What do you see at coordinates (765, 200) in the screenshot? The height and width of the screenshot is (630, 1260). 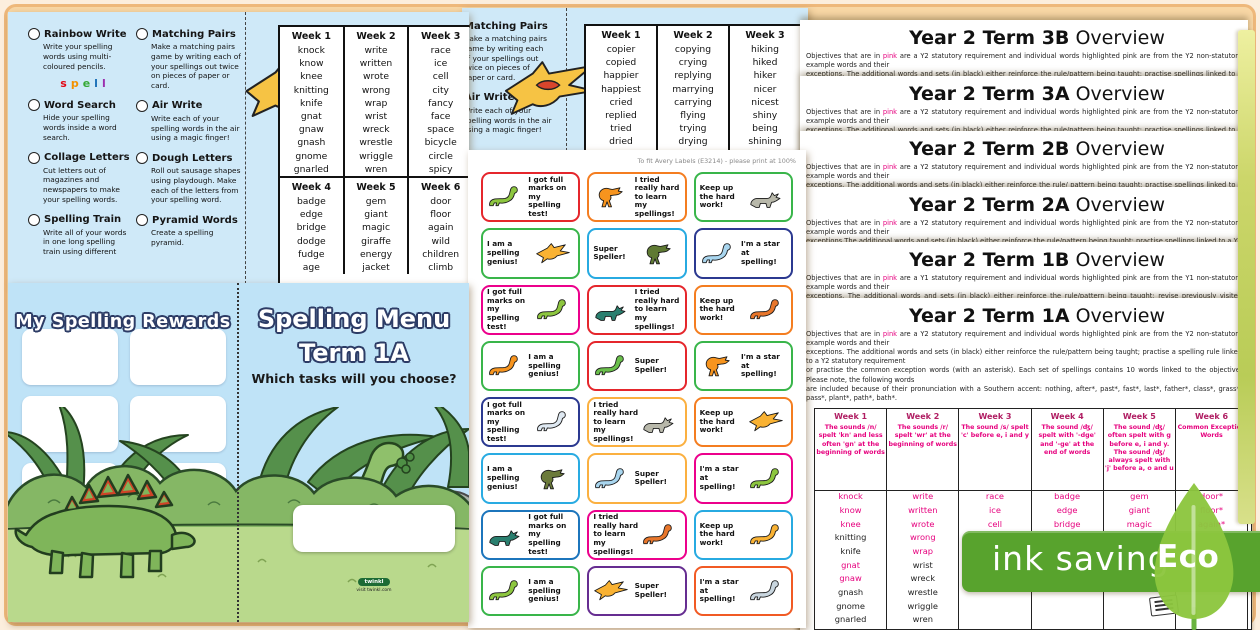 I see `tricera-icon` at bounding box center [765, 200].